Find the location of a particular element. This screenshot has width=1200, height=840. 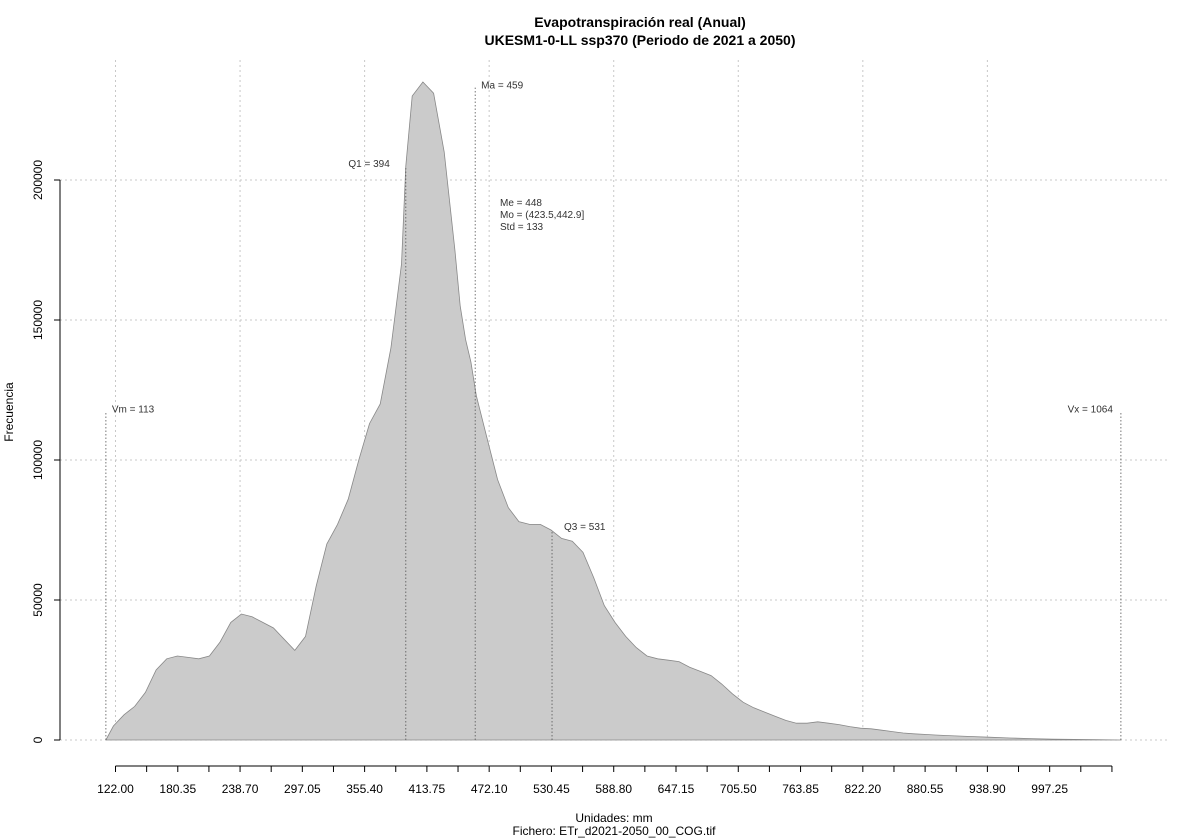

y-axis-label: Frecuencia is located at coordinates (9, 412).